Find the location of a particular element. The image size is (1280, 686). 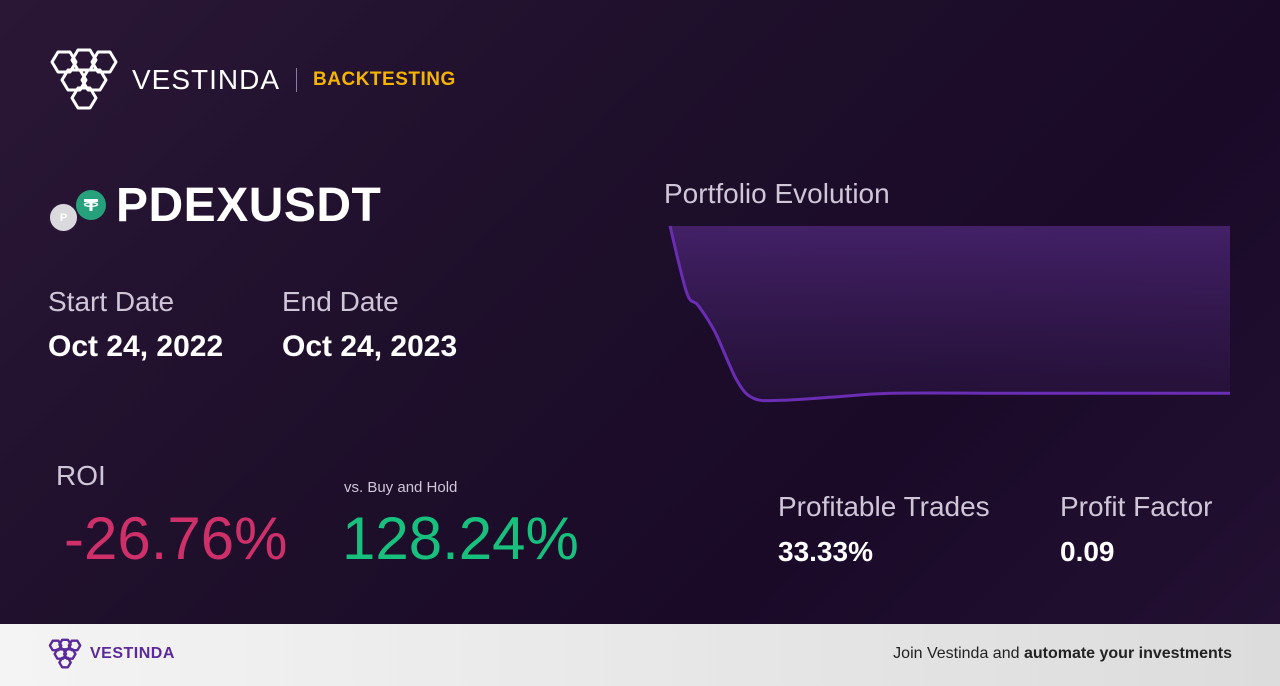

pdex-coin-icon: P is located at coordinates (63, 217).